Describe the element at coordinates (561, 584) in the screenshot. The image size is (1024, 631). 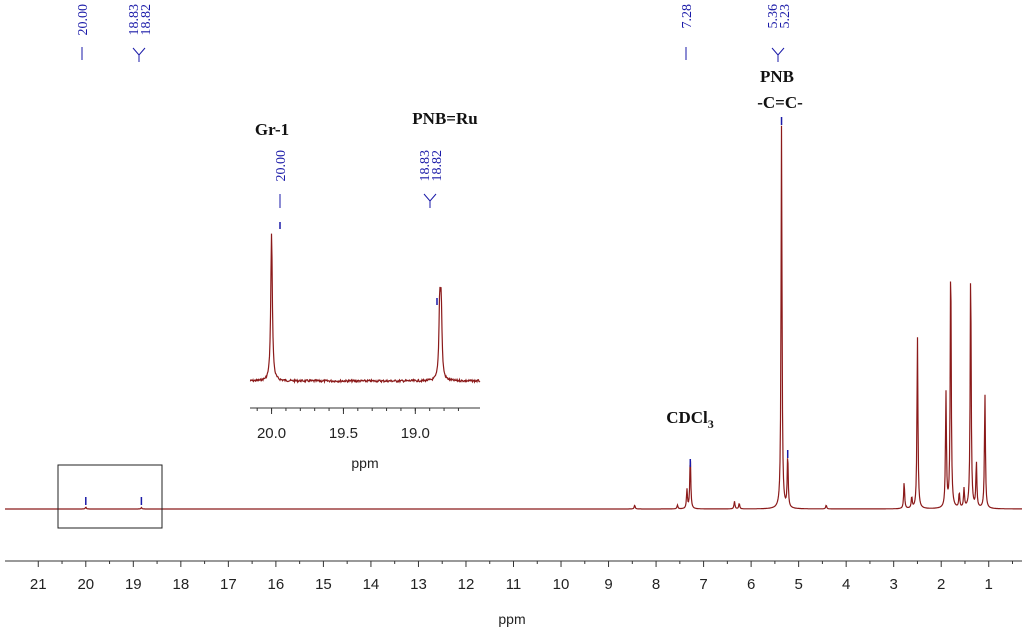
I see `main-x-tick-label: 10` at that location.